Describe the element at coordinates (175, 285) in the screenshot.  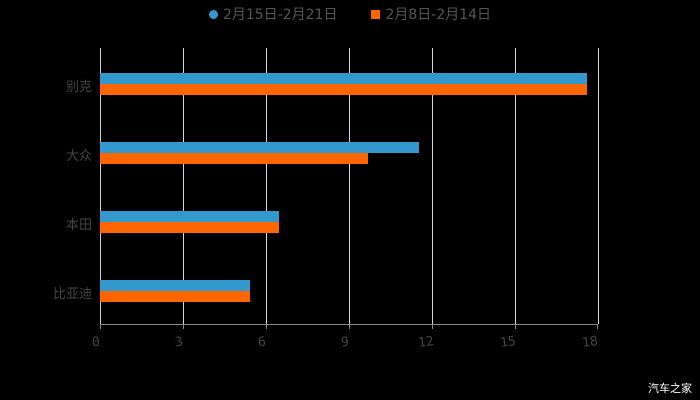
I see `bar-byd-series1` at that location.